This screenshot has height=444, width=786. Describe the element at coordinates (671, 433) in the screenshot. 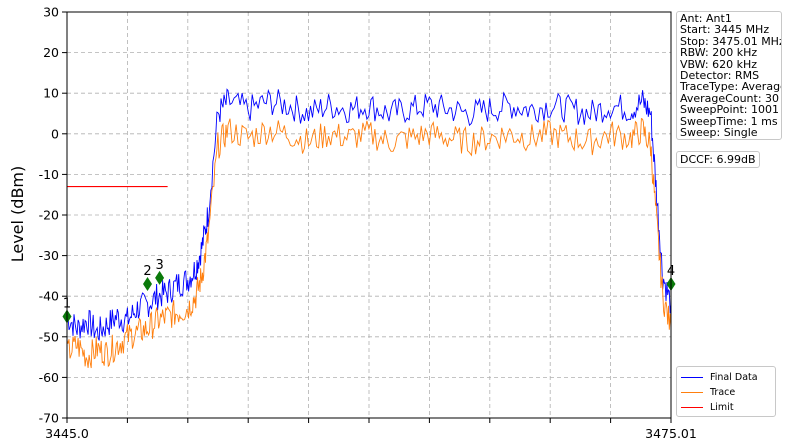

I see `x-tick-label-end: 3475.01` at that location.